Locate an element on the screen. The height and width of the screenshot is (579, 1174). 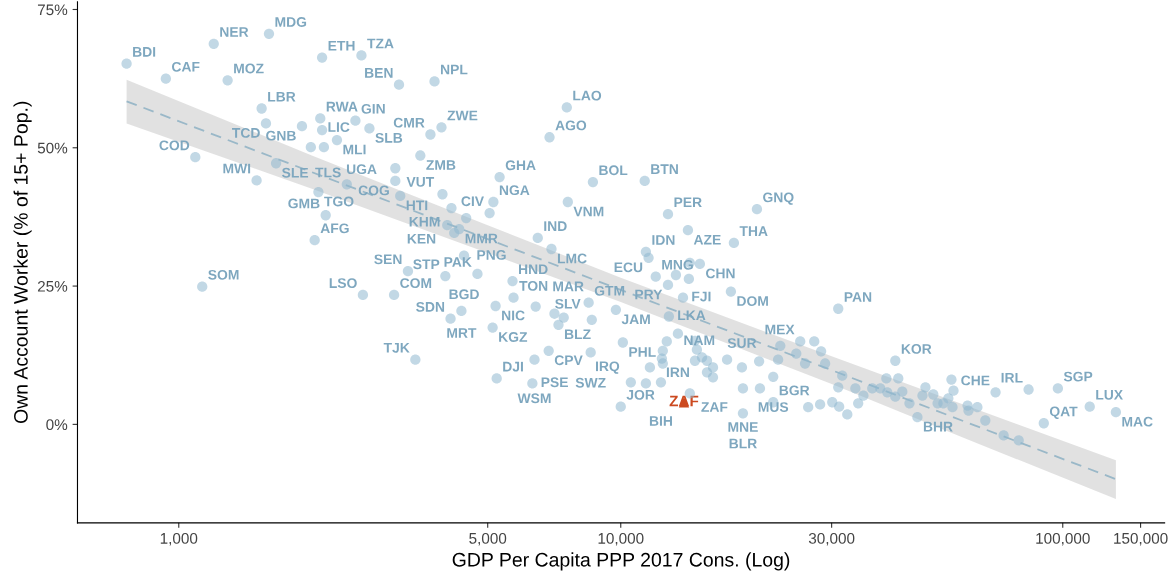
annotation: SLE is located at coordinates (295, 172).